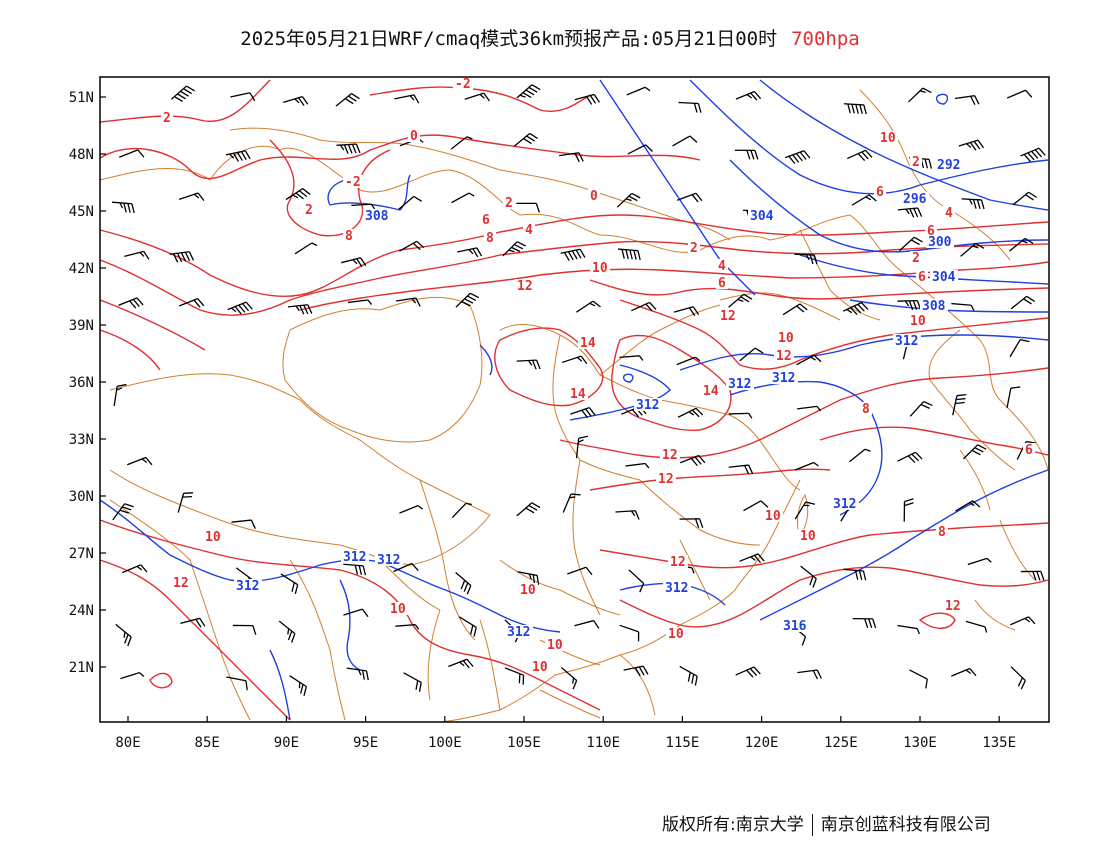  I want to click on height-label: 312, so click(388, 560).